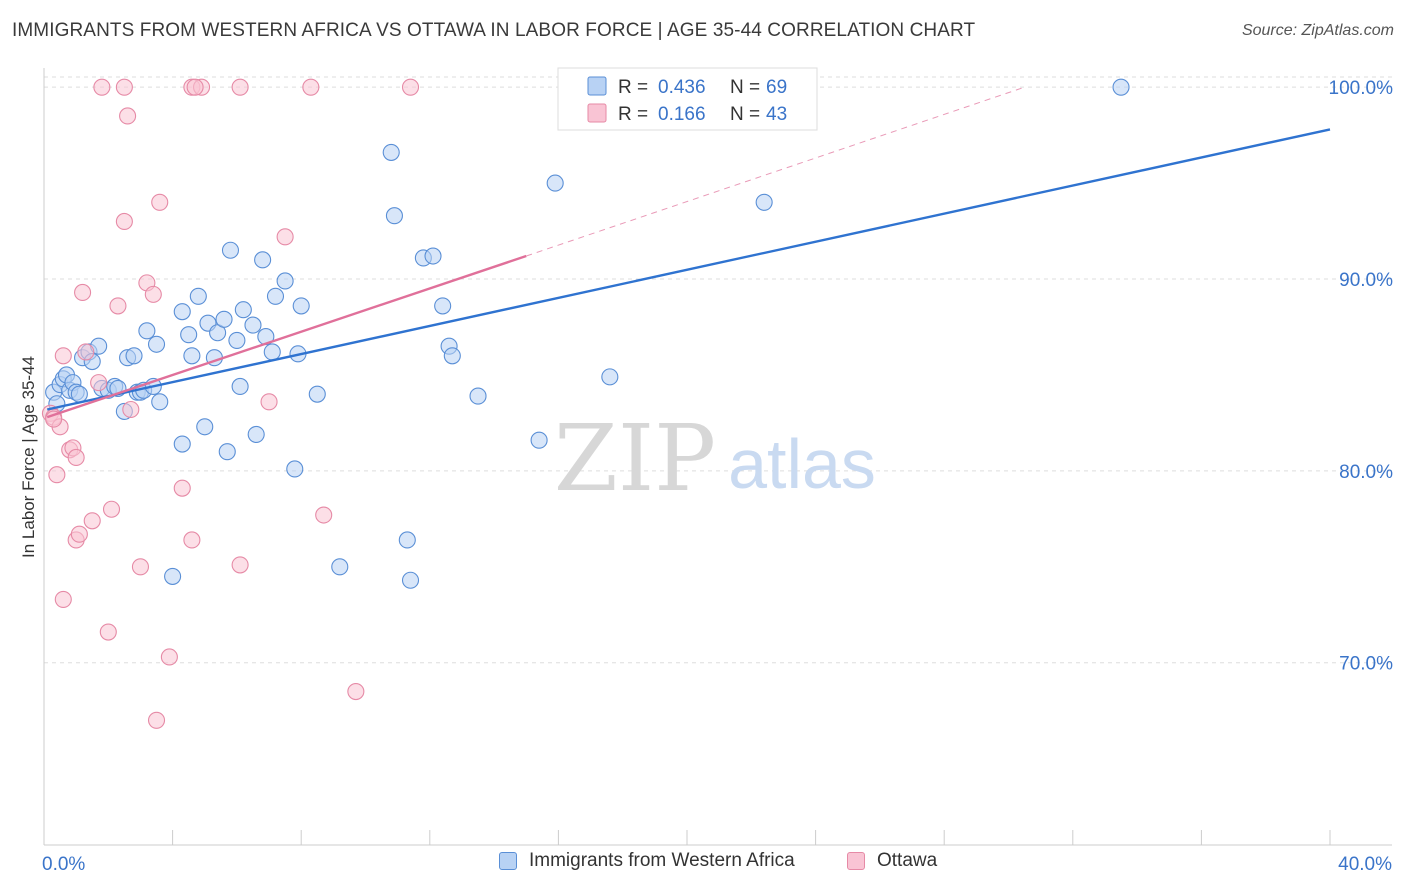 Image resolution: width=1406 pixels, height=892 pixels. Describe the element at coordinates (635, 458) in the screenshot. I see `watermark-zip: ZIP` at that location.